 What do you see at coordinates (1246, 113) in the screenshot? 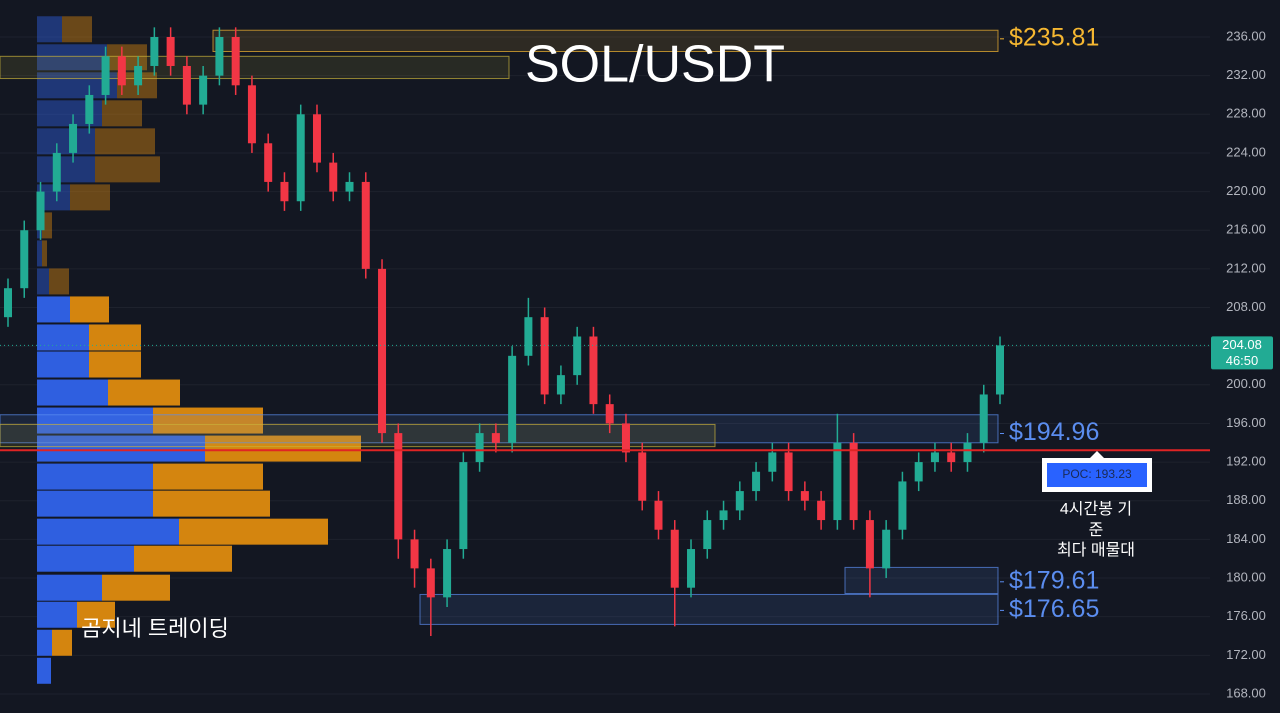
I see `y-tick-label: 228.00` at bounding box center [1246, 113].